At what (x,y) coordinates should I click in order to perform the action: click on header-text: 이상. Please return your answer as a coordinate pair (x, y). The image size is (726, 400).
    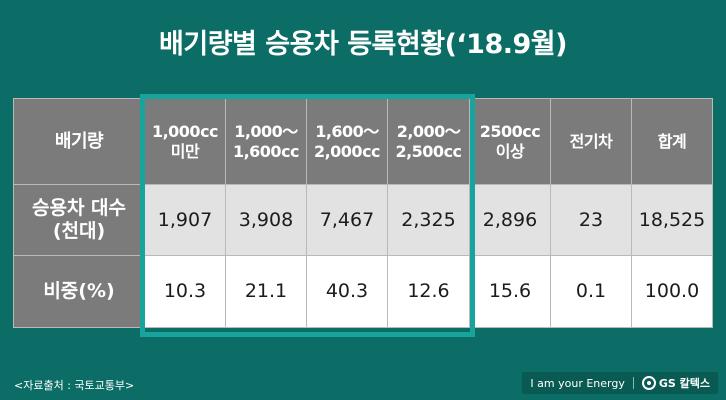
    Looking at the image, I should click on (510, 151).